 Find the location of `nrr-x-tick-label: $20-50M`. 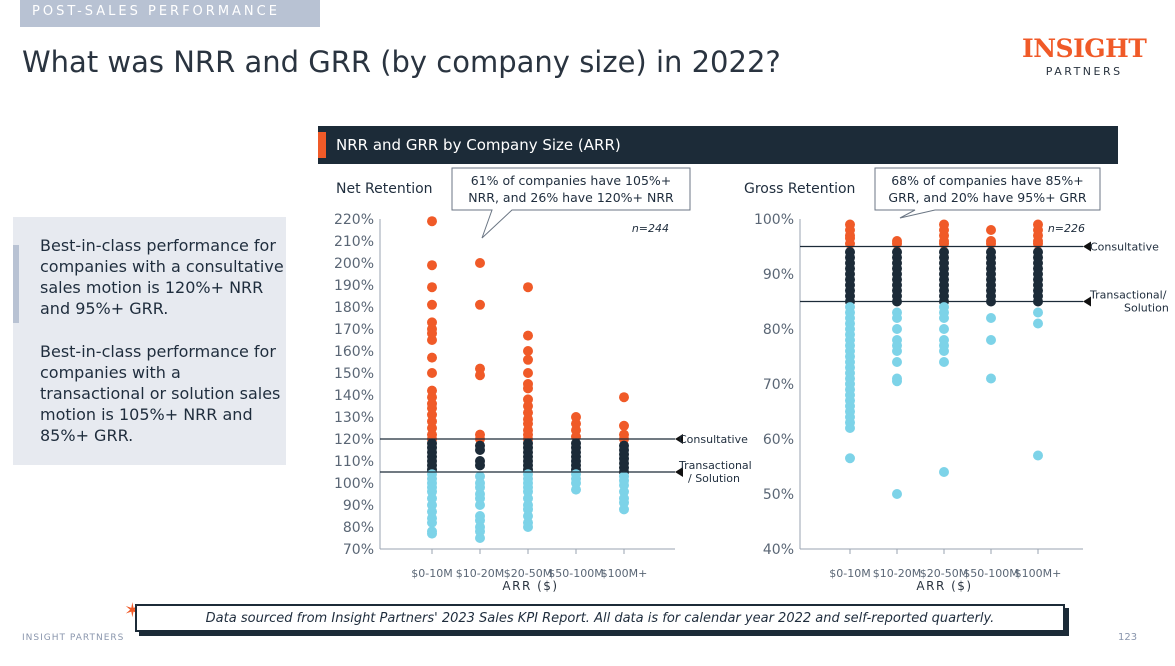

nrr-x-tick-label: $20-50M is located at coordinates (528, 573).